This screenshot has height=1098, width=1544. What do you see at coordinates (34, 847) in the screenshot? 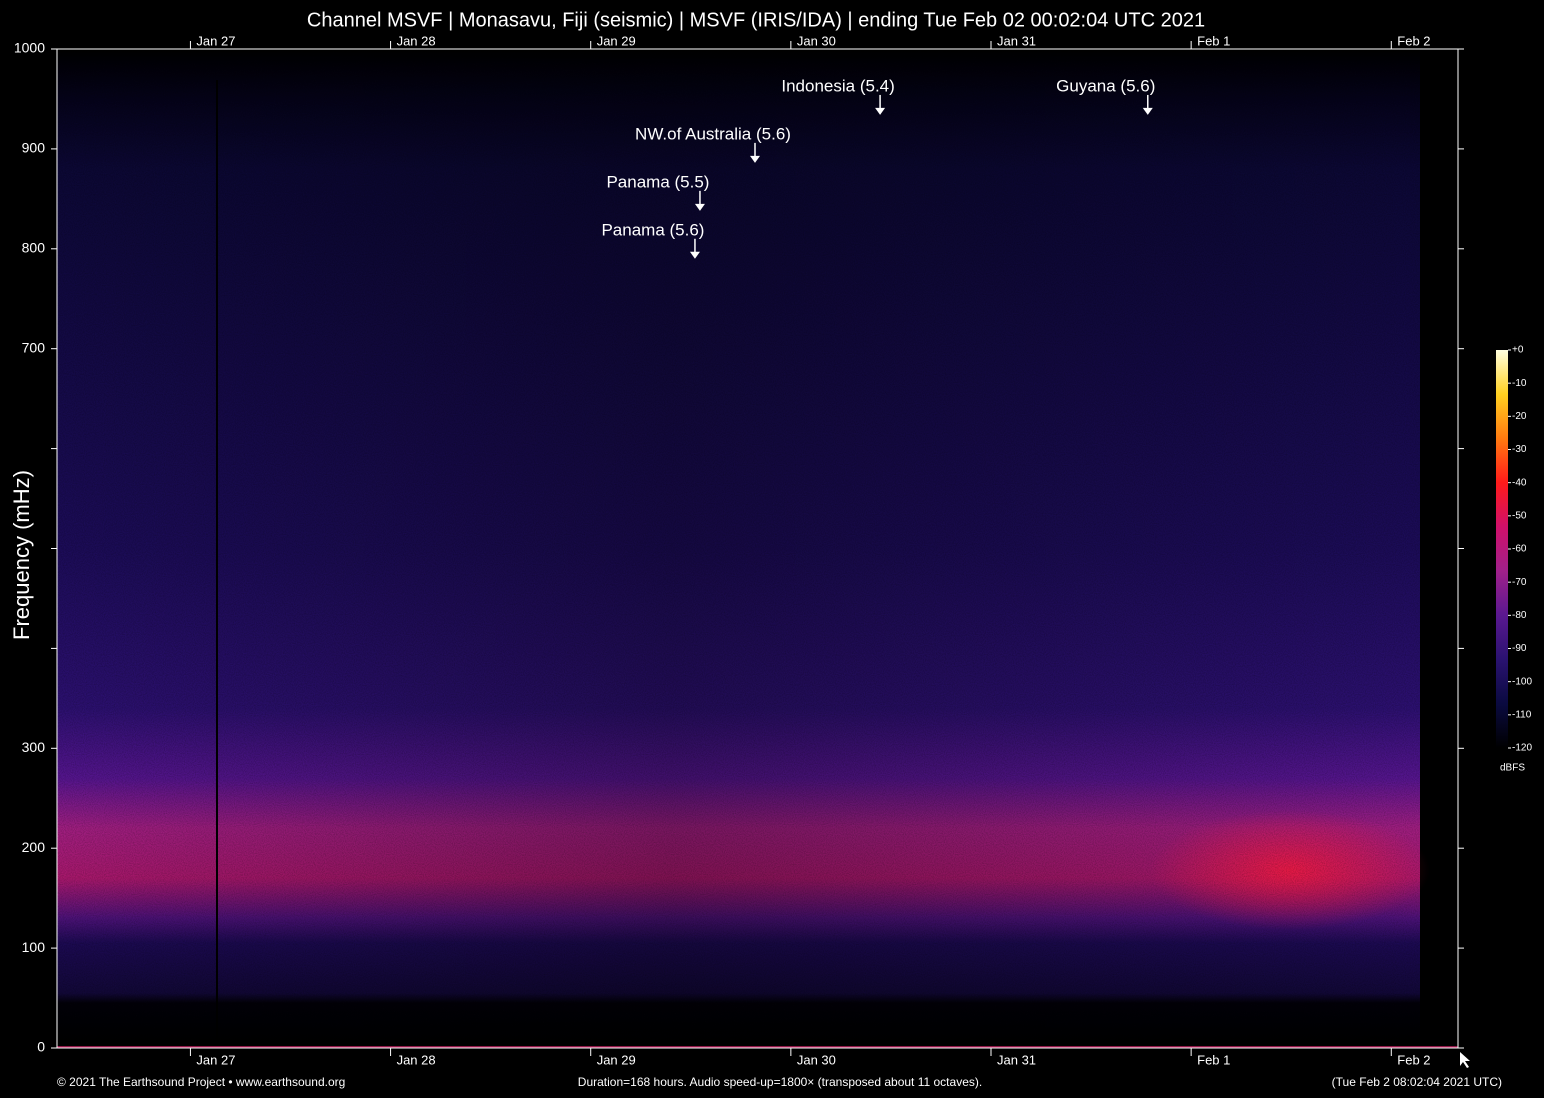
I see `y-tick-label: 200` at bounding box center [34, 847].